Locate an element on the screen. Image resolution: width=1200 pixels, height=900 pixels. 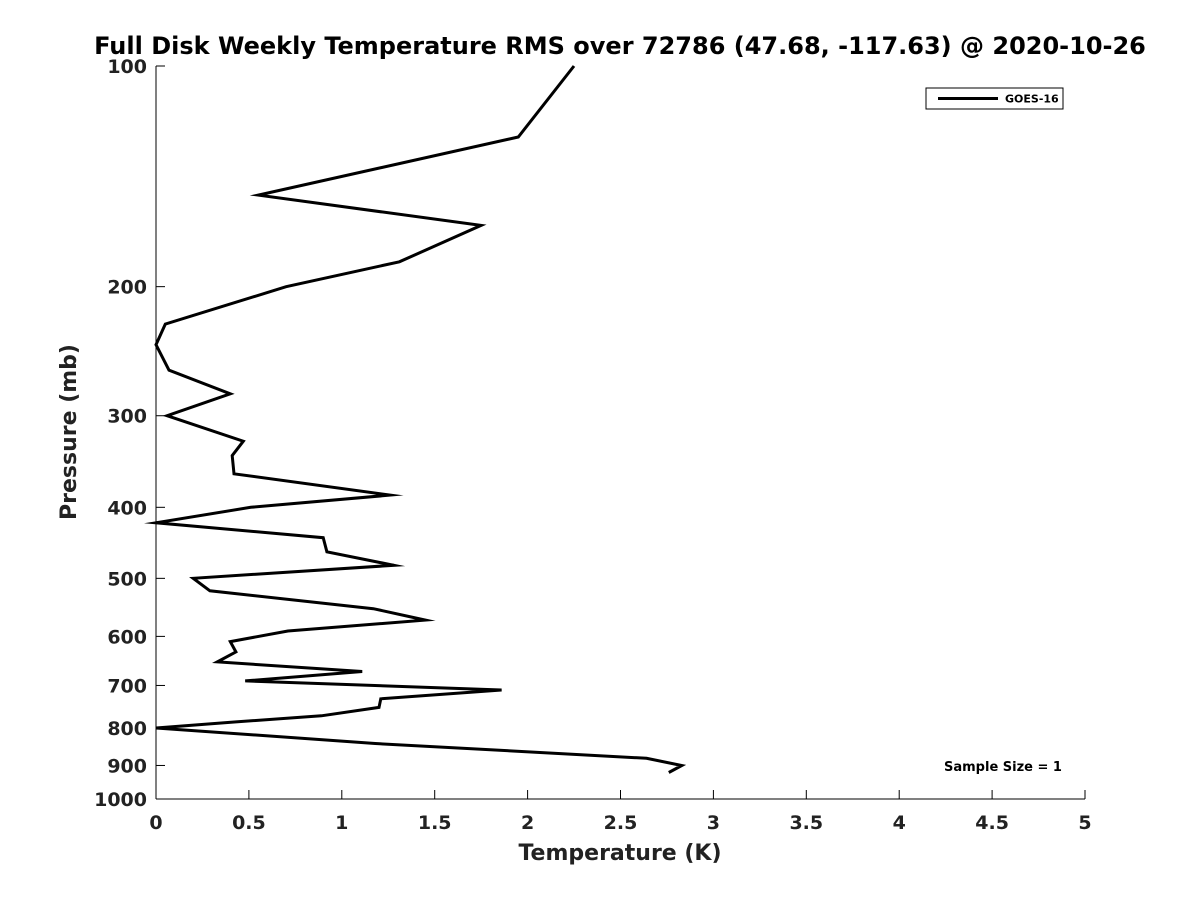
legend: GOES-16 is located at coordinates (994, 98).